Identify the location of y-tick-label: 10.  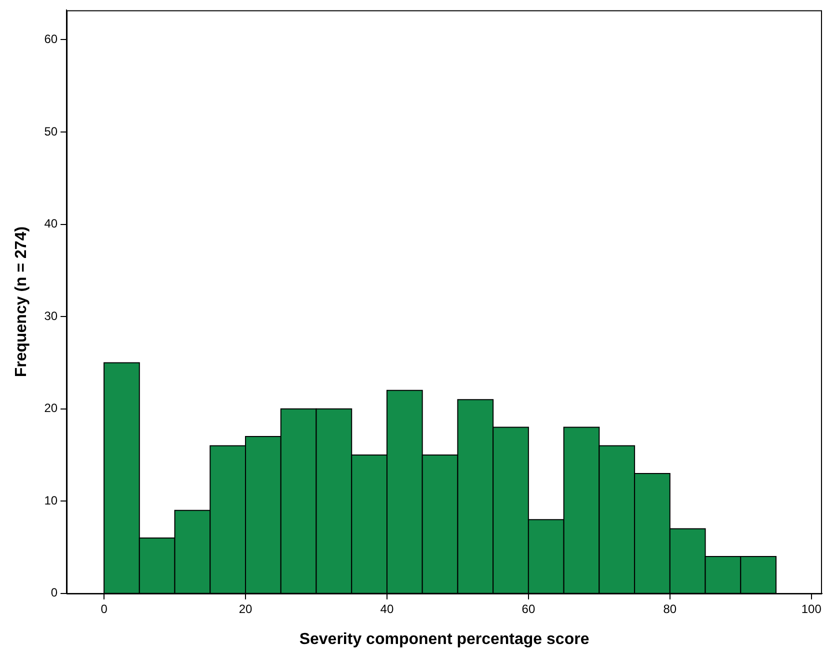
(51, 500).